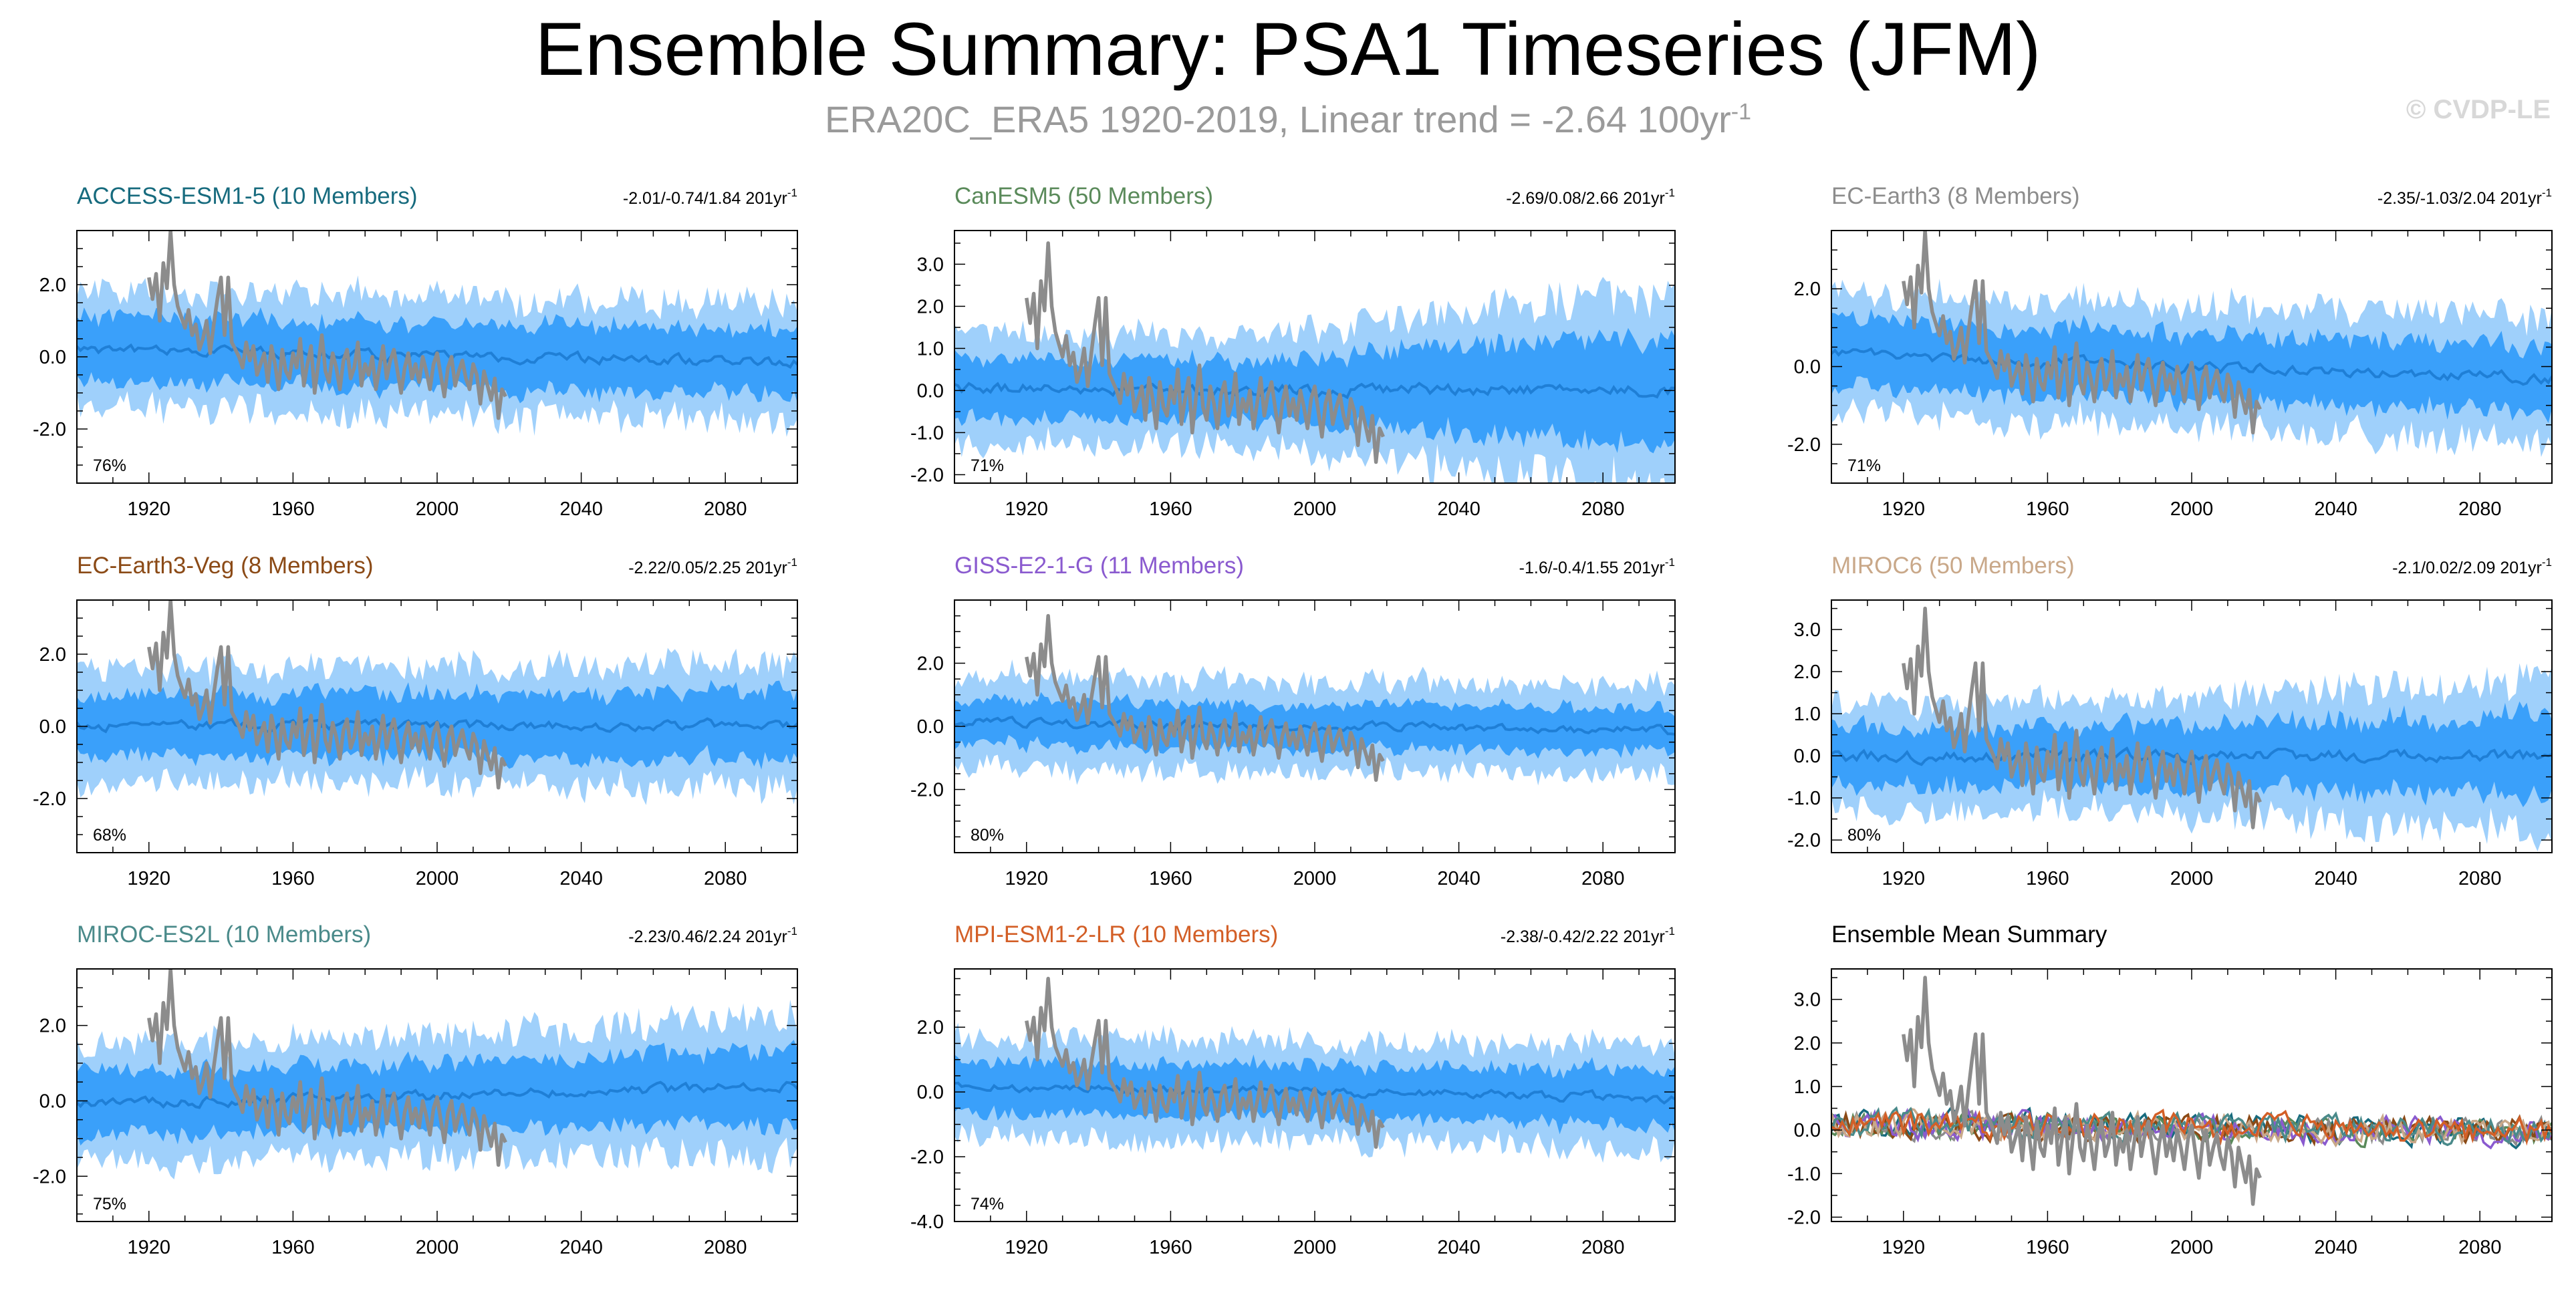  What do you see at coordinates (1591, 197) in the screenshot?
I see `panel-trend: -2.69/0.08/2.66 201yr-1` at bounding box center [1591, 197].